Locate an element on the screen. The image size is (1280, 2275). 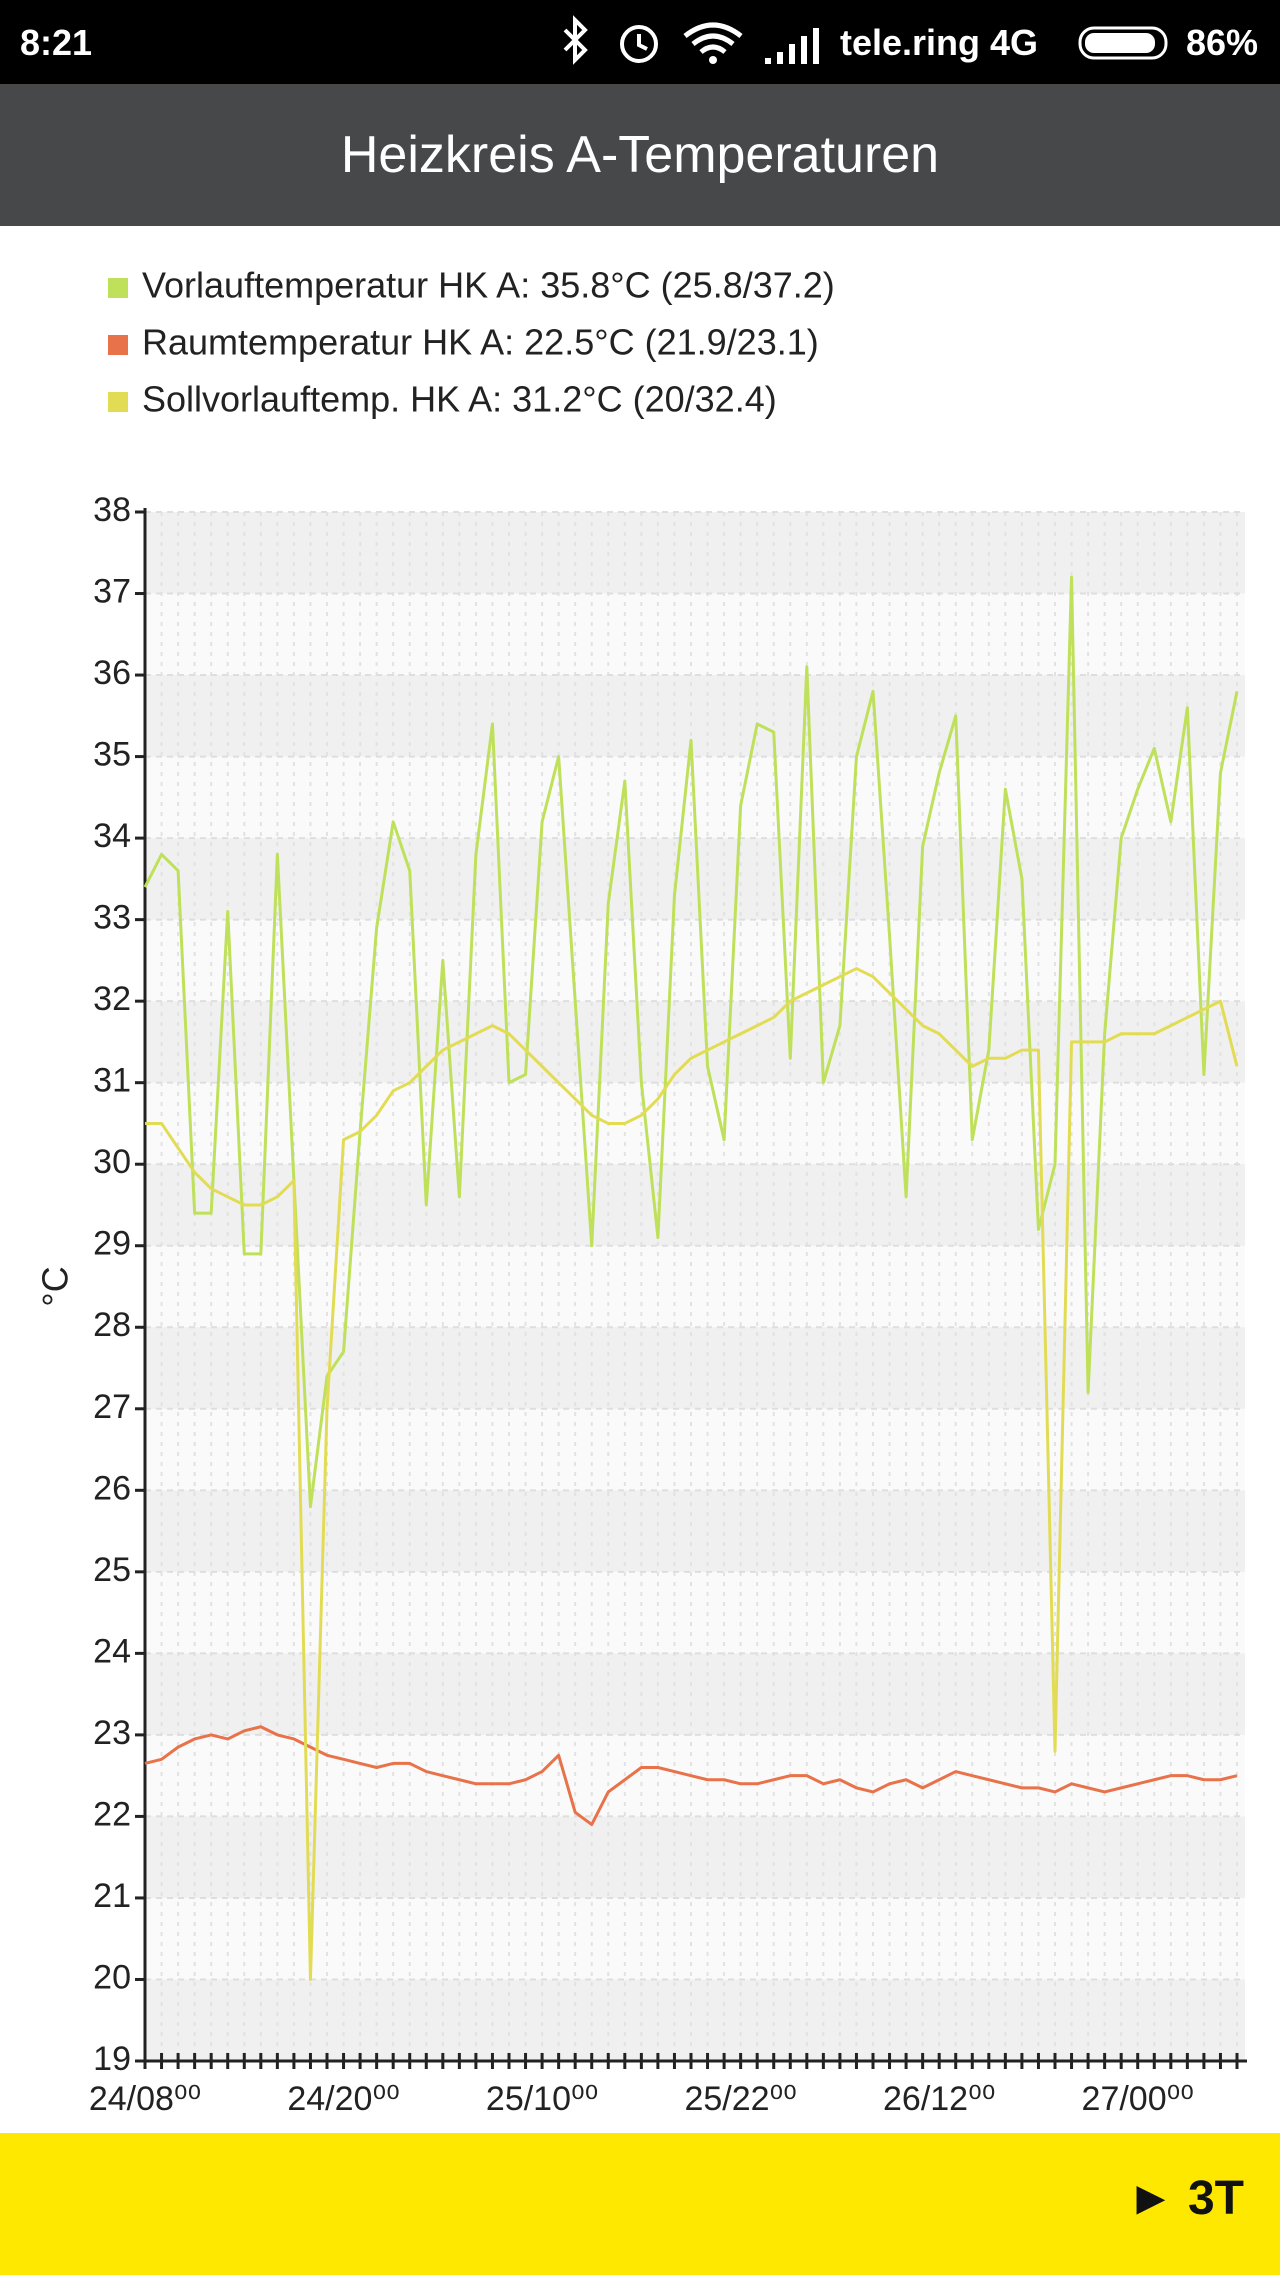
y-tick-label: 38 is located at coordinates (112, 510).